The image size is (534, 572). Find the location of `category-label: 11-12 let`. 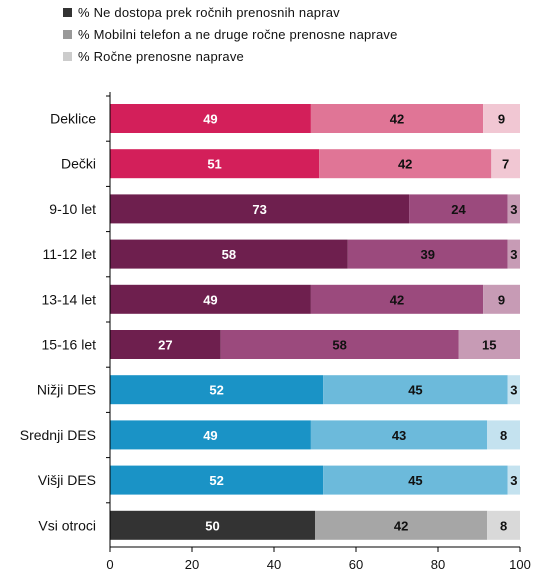

category-label: 11-12 let is located at coordinates (70, 254).